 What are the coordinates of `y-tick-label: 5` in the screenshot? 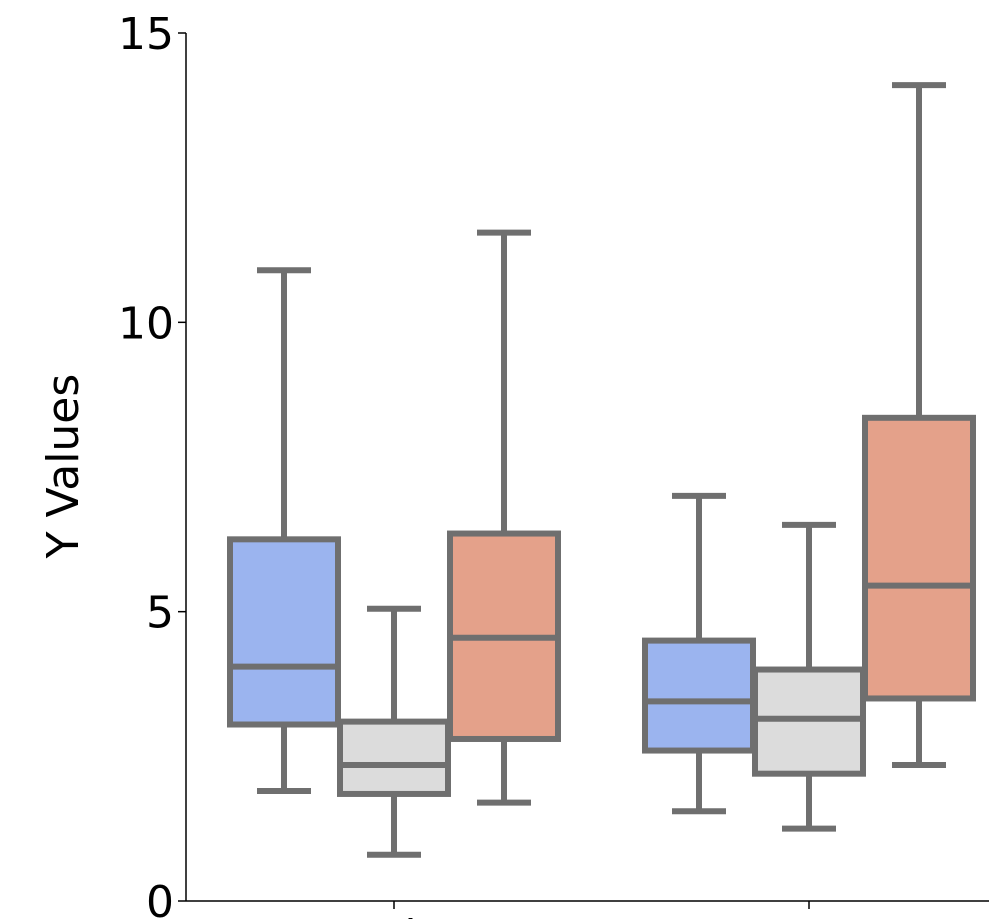 It's located at (160, 613).